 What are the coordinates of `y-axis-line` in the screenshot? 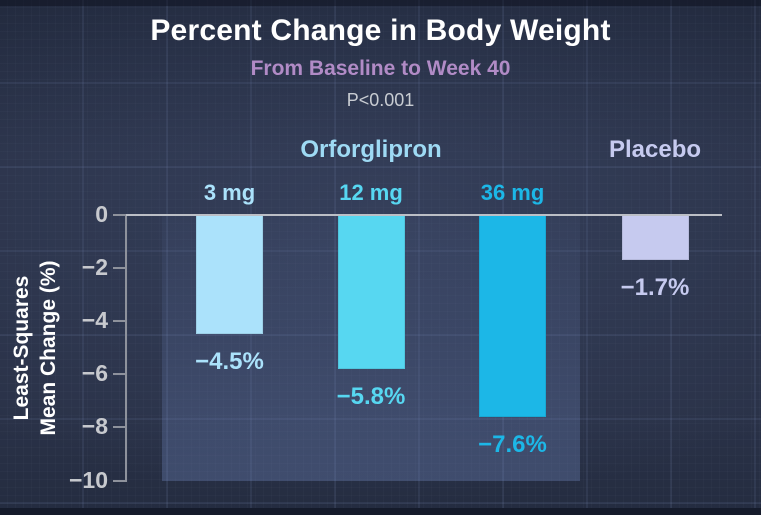 It's located at (126, 348).